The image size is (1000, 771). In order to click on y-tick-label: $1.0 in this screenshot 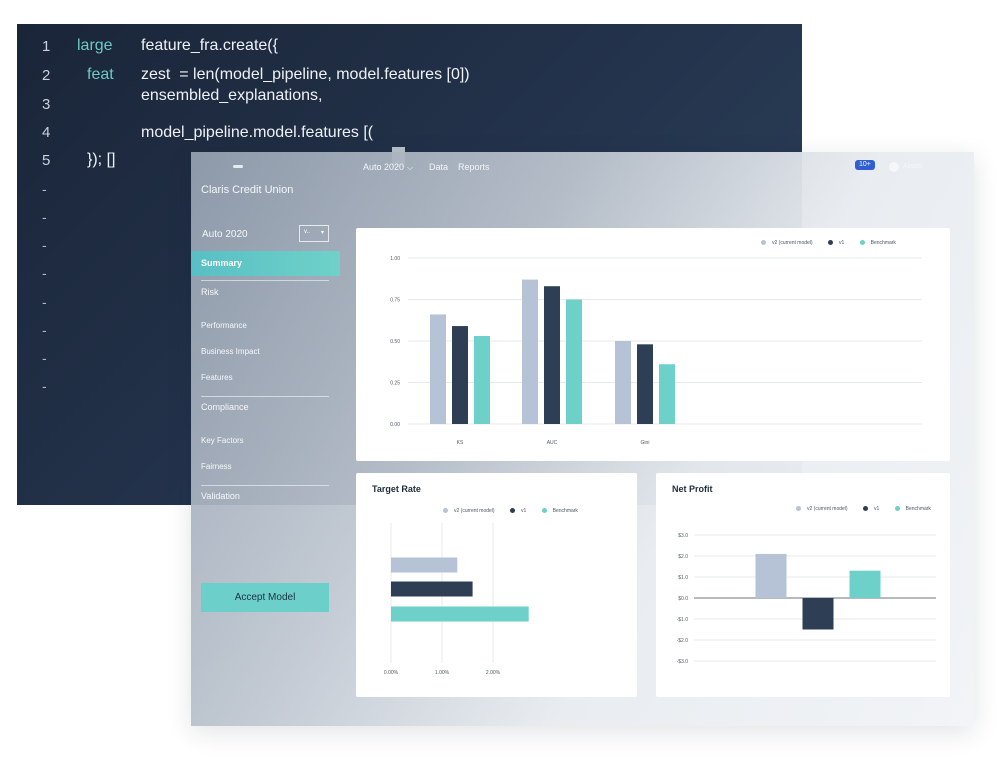, I will do `click(683, 578)`.